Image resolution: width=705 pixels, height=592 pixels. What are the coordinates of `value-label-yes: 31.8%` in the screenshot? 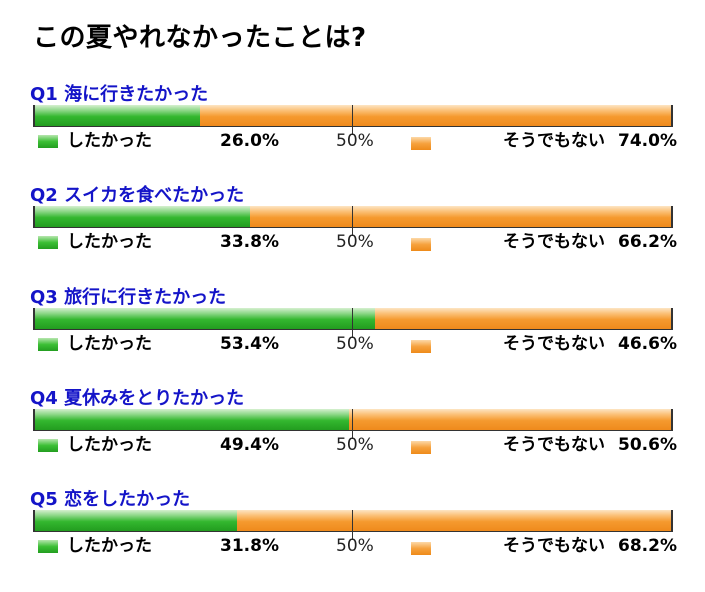 It's located at (249, 546).